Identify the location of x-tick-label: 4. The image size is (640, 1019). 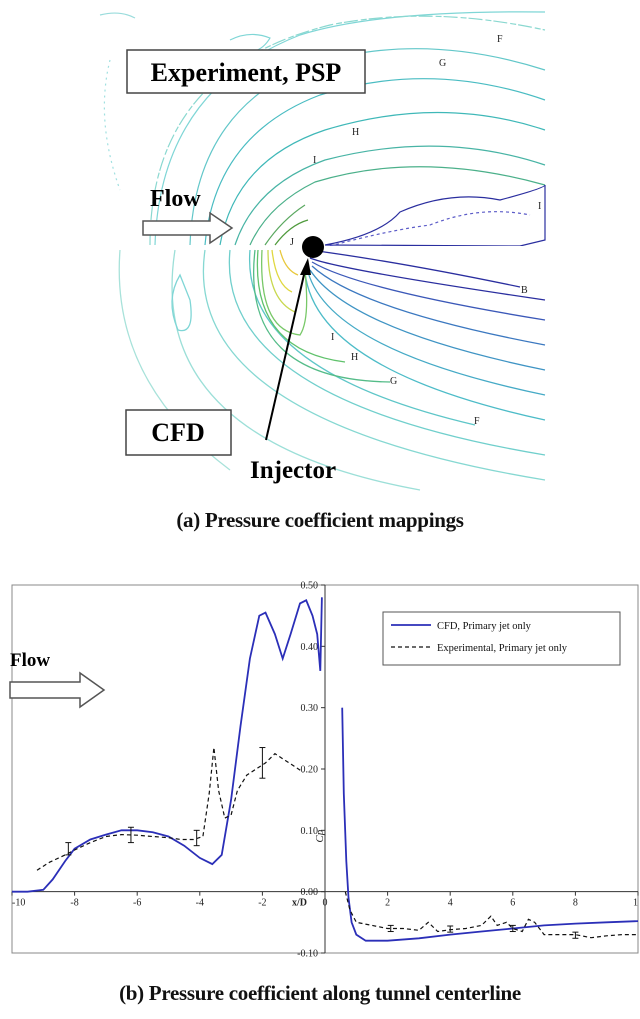
(450, 903).